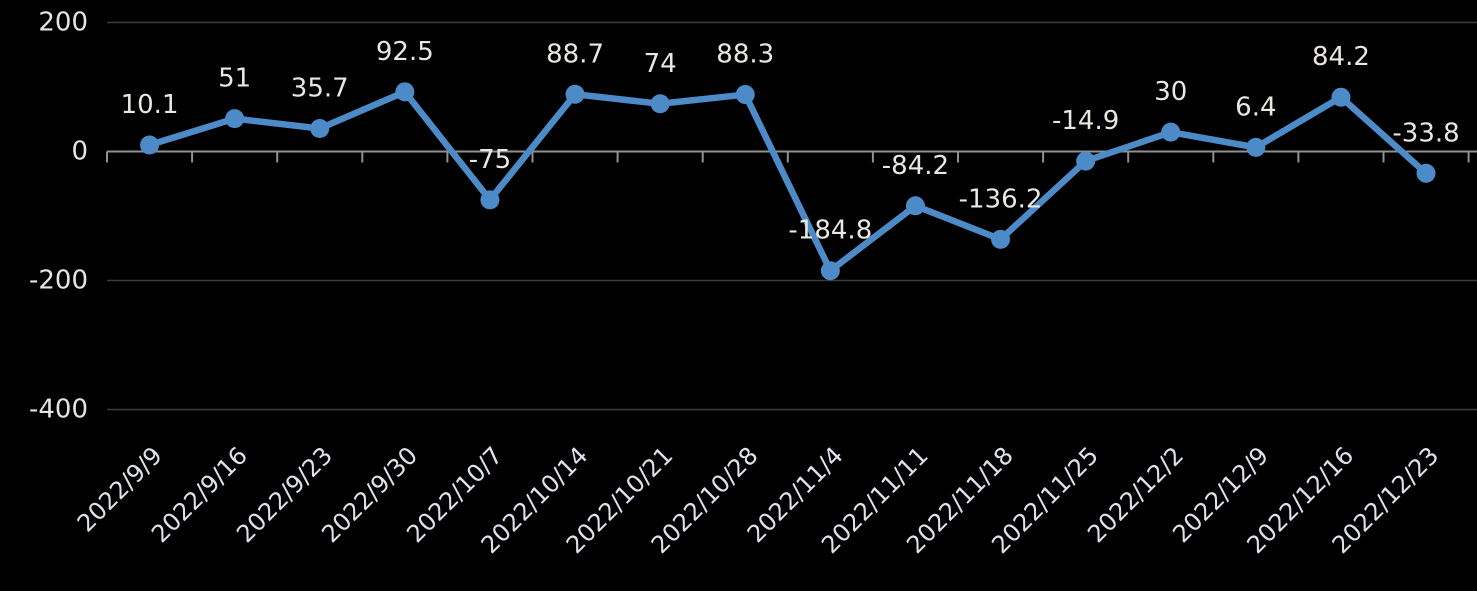 The image size is (1477, 591). Describe the element at coordinates (405, 52) in the screenshot. I see `data-label: 92.5` at that location.